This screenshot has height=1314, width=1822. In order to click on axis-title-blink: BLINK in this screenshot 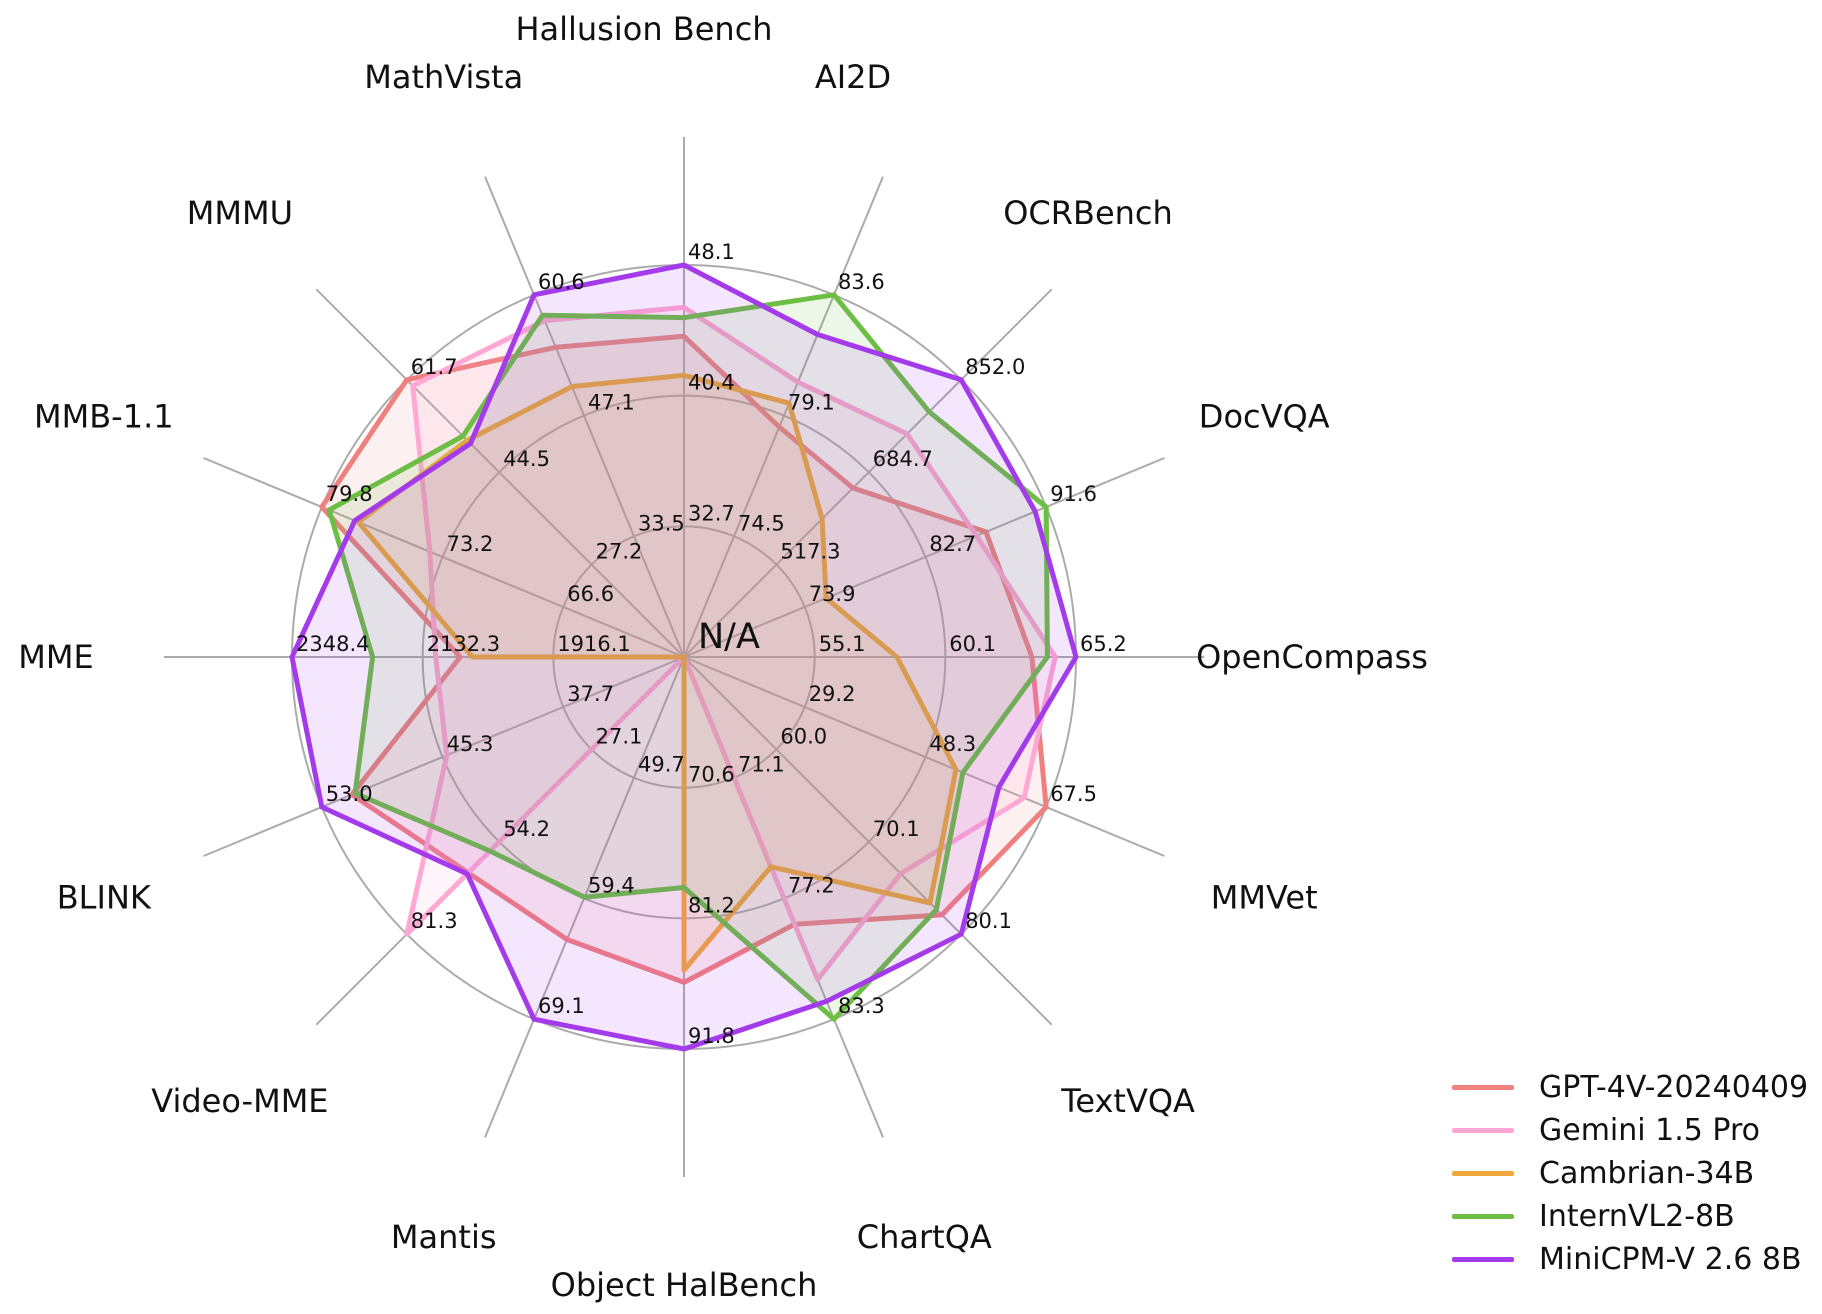, I will do `click(104, 897)`.